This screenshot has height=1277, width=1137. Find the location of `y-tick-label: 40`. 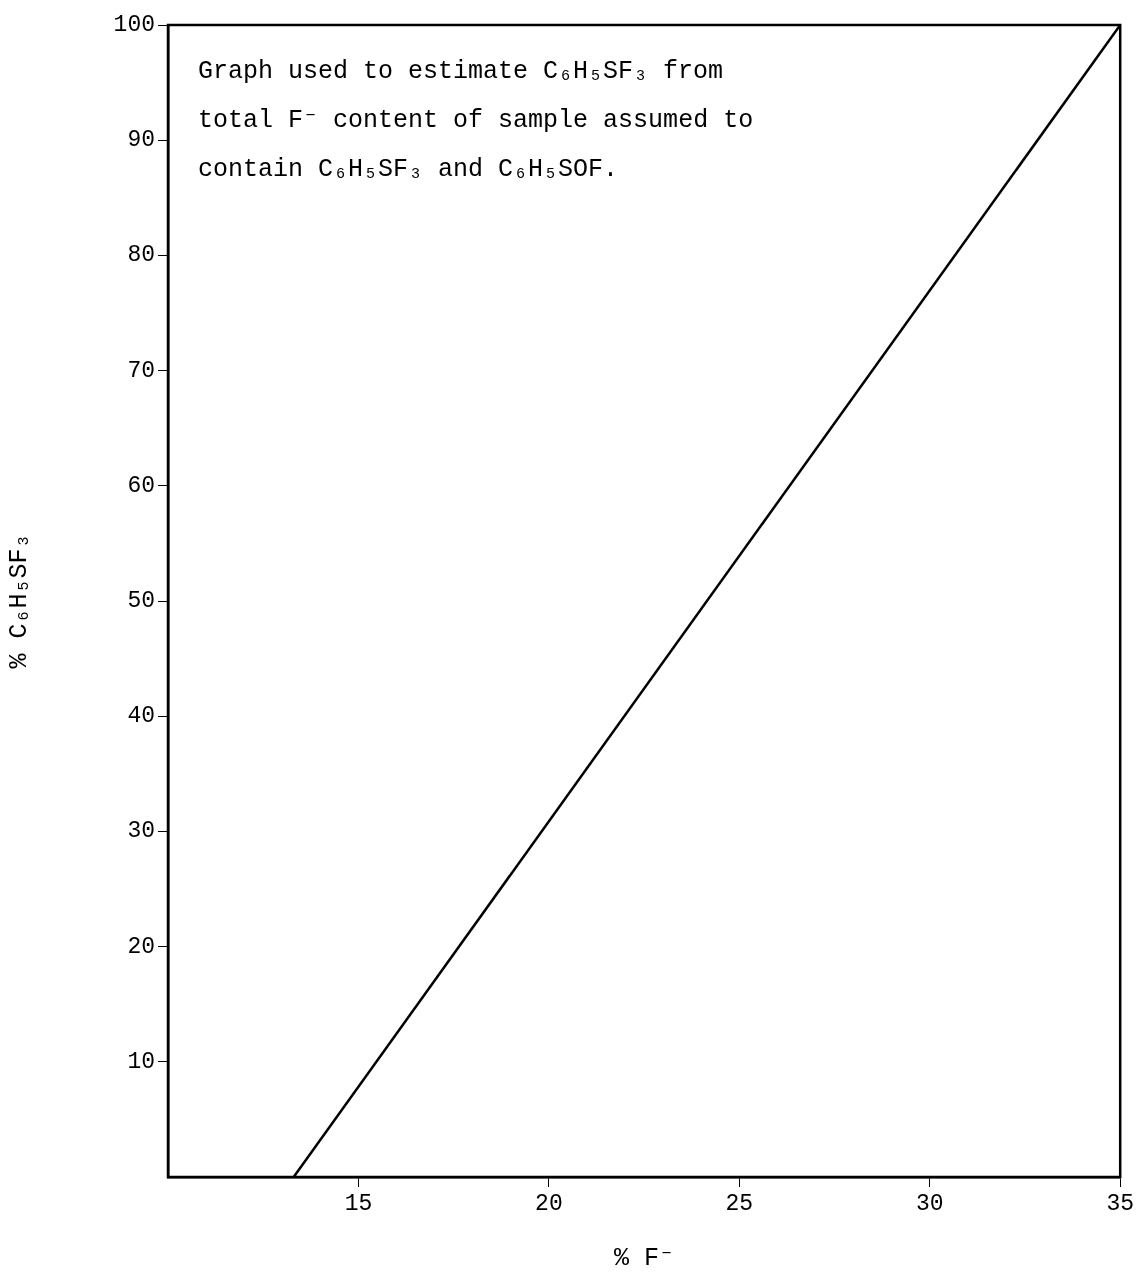

y-tick-label: 40 is located at coordinates (141, 716).